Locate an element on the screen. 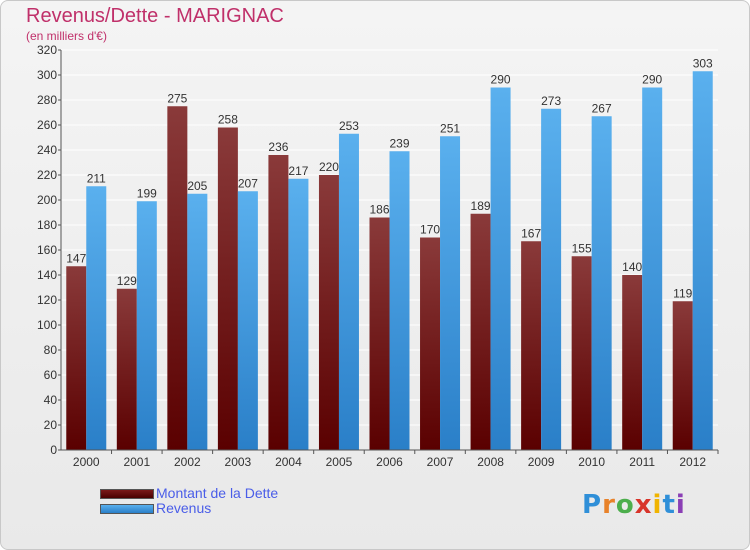 This screenshot has width=750, height=550. x-tick-label: 2007 is located at coordinates (440, 462).